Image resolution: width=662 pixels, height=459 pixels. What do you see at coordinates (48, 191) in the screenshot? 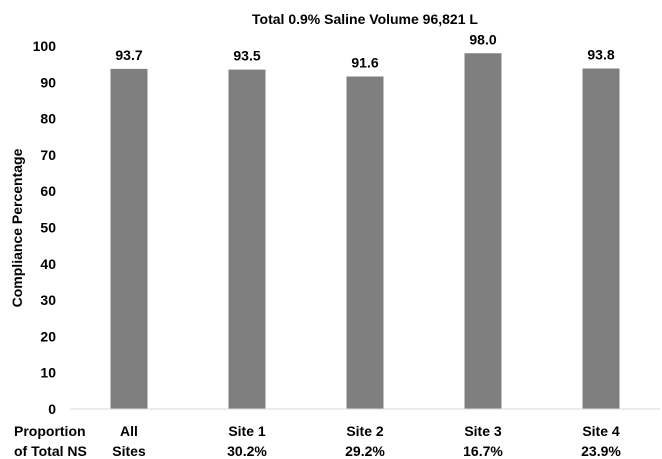
I see `y-tick-label: 60` at bounding box center [48, 191].